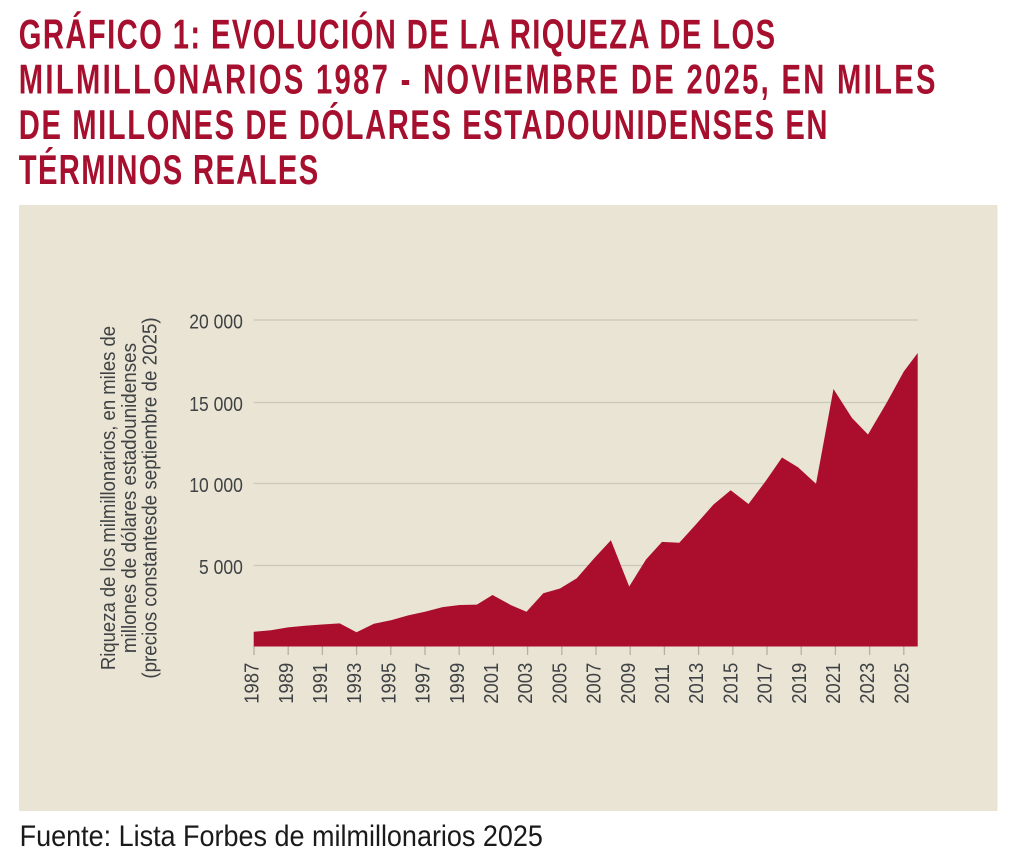 The width and height of the screenshot is (1014, 860). What do you see at coordinates (629, 683) in the screenshot?
I see `svg-text: 2009` at bounding box center [629, 683].